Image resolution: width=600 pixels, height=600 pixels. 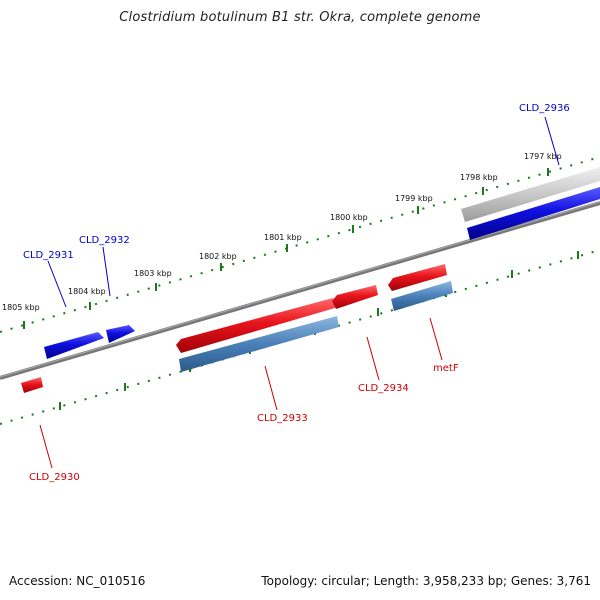 I want to click on tick-label-1805: 1805 kbp, so click(x=21, y=307).